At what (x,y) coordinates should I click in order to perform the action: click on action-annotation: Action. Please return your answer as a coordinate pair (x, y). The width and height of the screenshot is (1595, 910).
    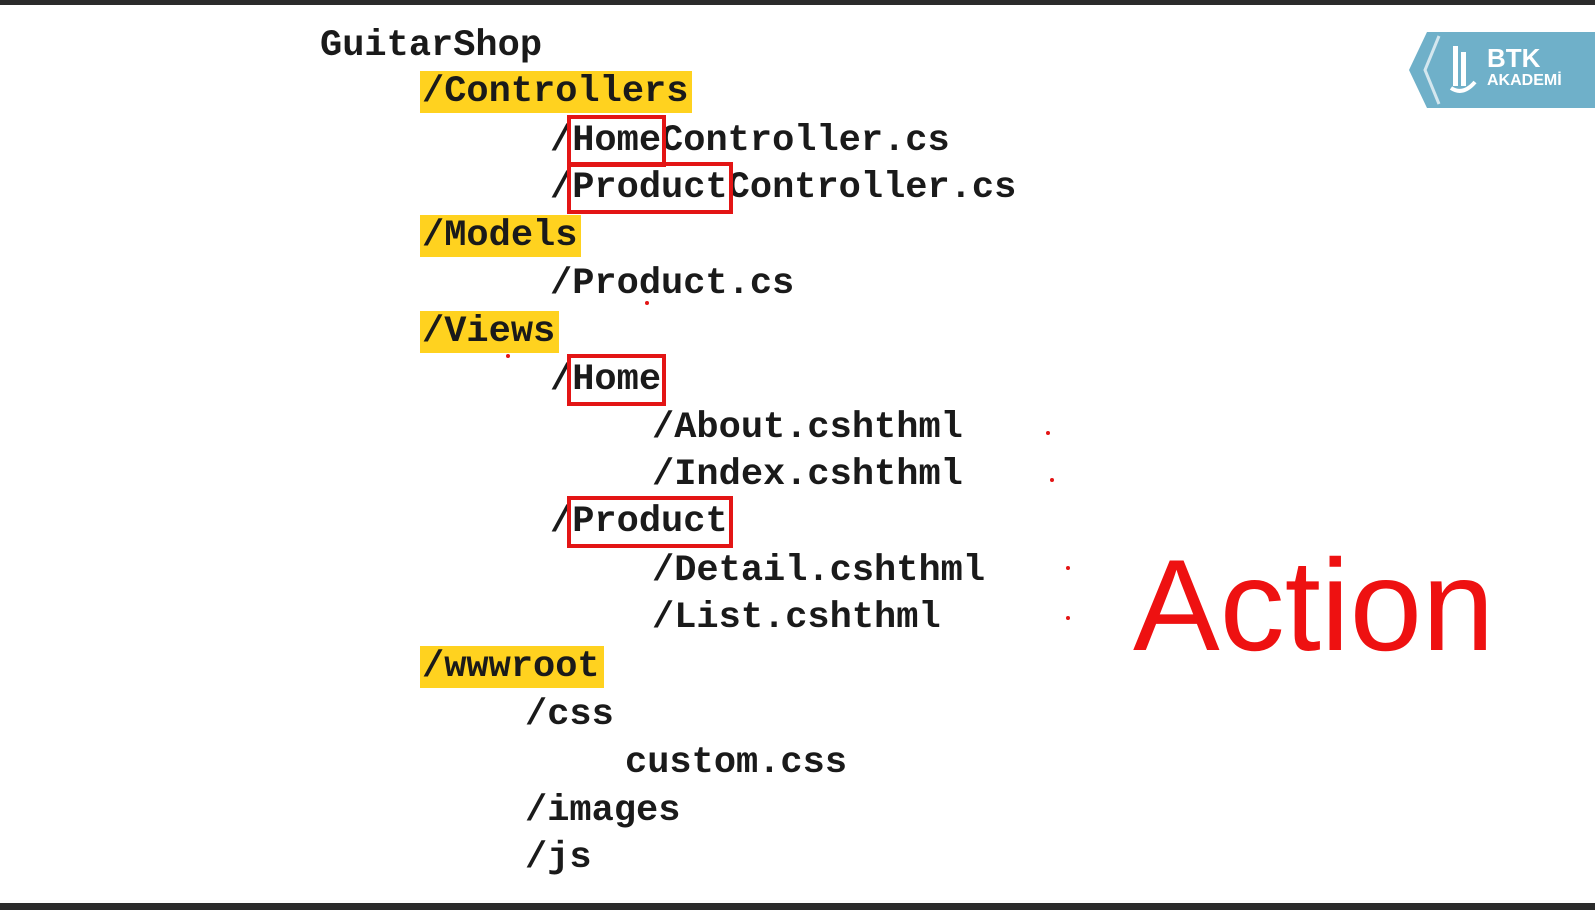
    Looking at the image, I should click on (1314, 605).